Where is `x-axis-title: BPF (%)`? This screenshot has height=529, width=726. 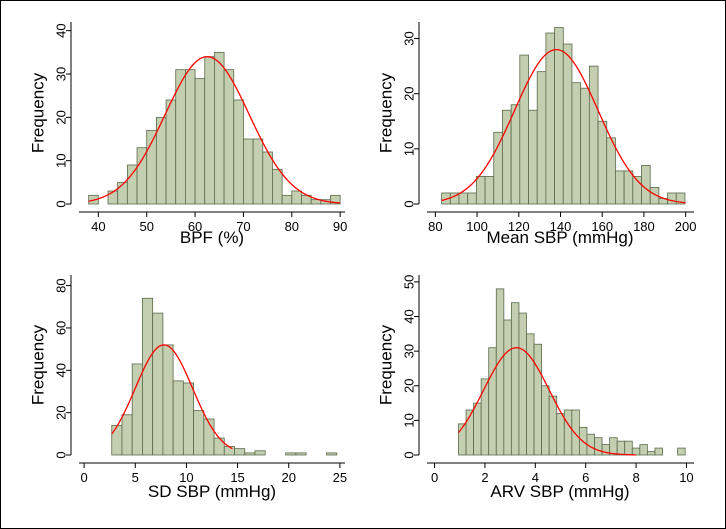 x-axis-title: BPF (%) is located at coordinates (212, 237).